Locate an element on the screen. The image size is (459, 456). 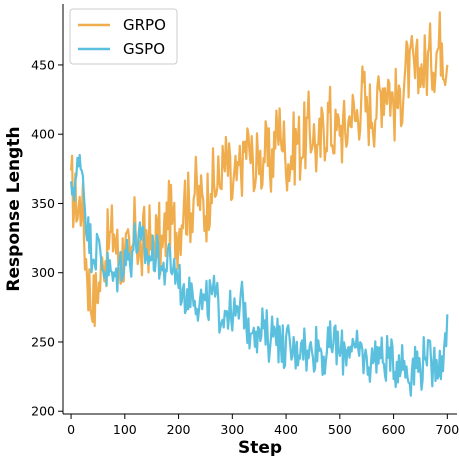
x-tick-label: 0 is located at coordinates (71, 429).